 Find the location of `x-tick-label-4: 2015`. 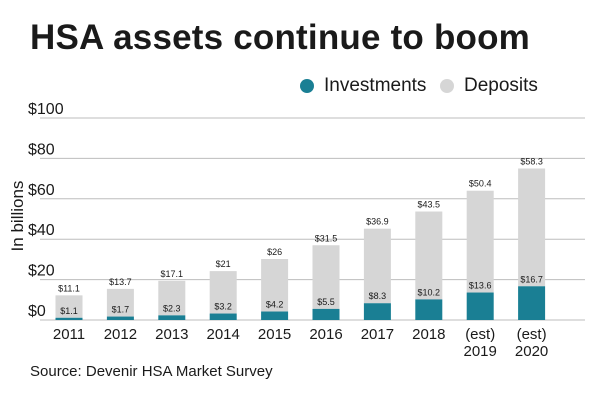

x-tick-label-4: 2015 is located at coordinates (274, 334).